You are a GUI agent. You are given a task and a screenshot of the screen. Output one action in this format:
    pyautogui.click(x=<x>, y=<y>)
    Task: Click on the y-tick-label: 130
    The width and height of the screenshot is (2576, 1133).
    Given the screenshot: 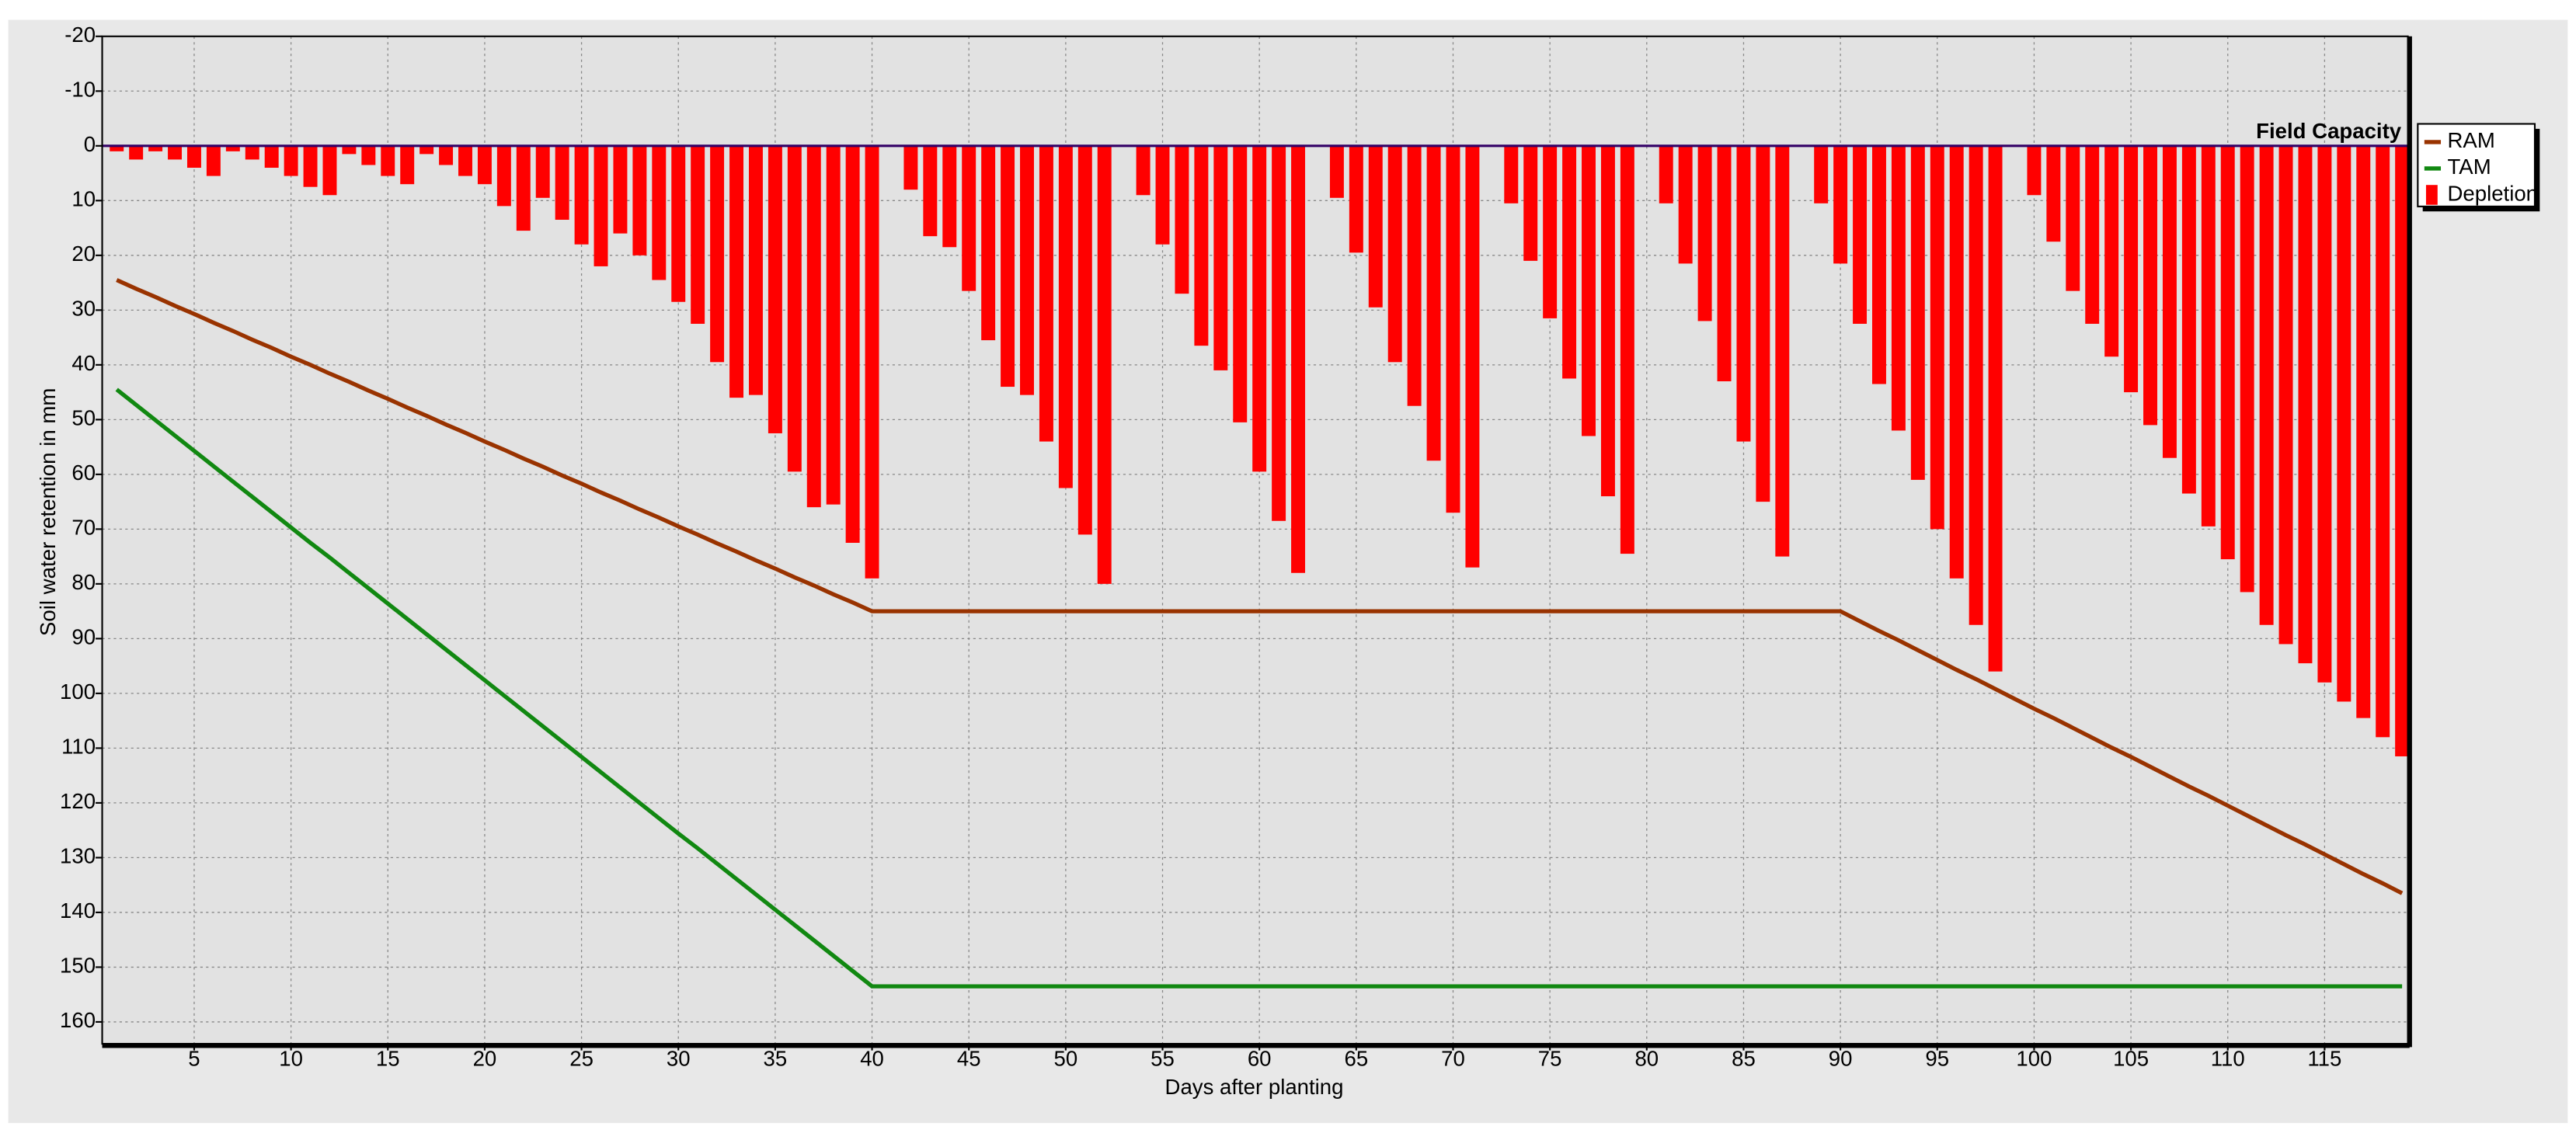 What is the action you would take?
    pyautogui.click(x=78, y=856)
    